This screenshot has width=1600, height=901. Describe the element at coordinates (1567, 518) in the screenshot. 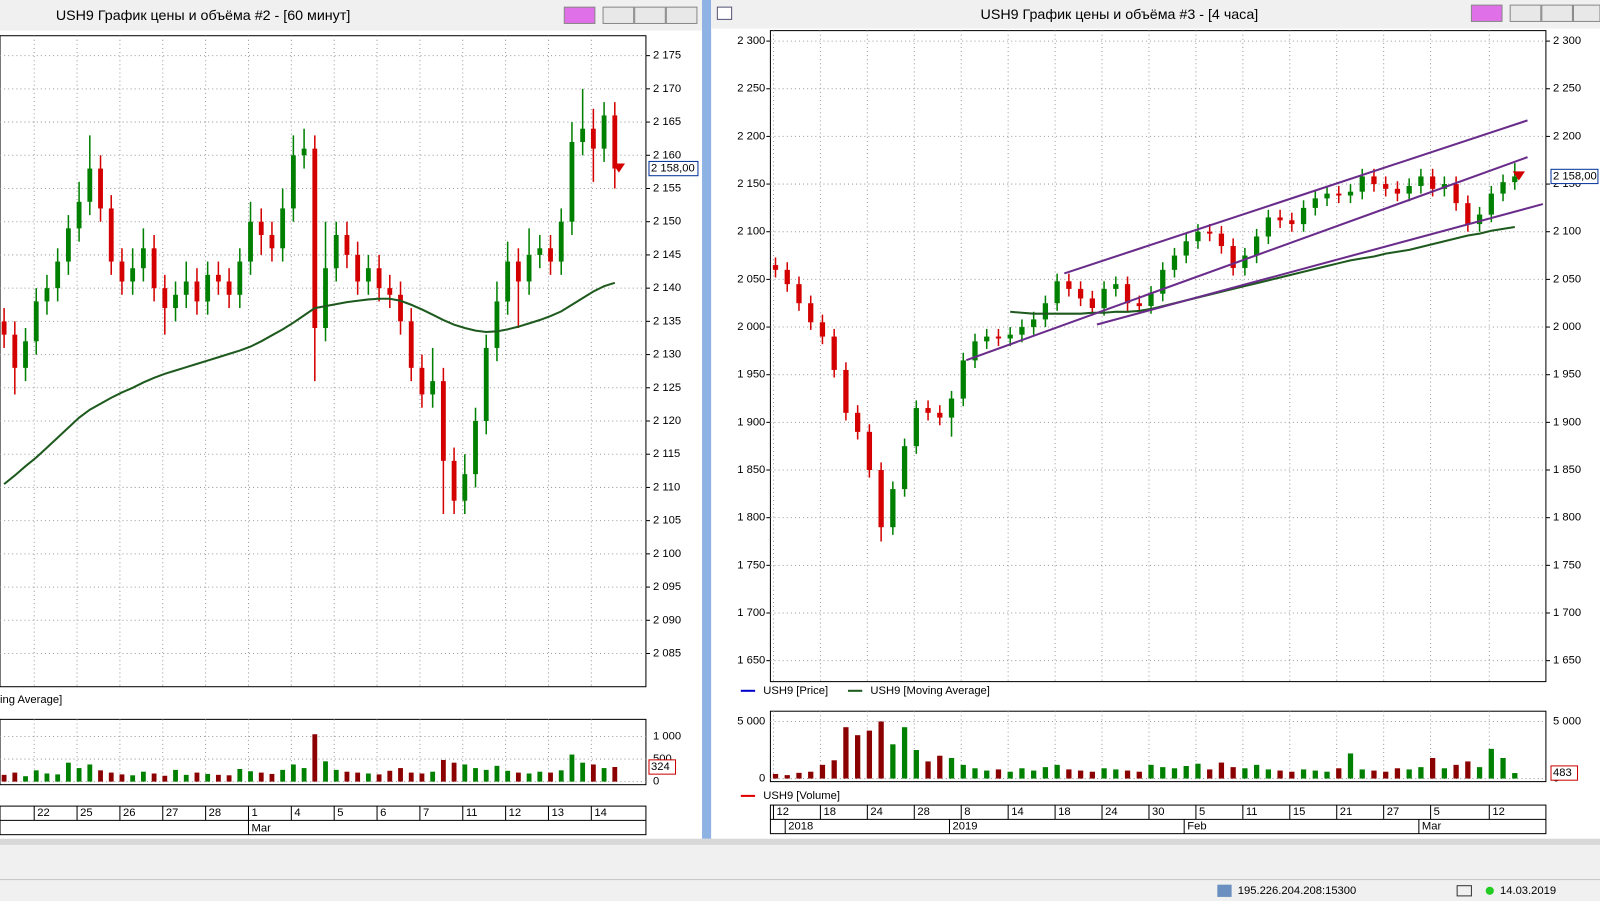

I see `y-tick-label: 1 800` at that location.